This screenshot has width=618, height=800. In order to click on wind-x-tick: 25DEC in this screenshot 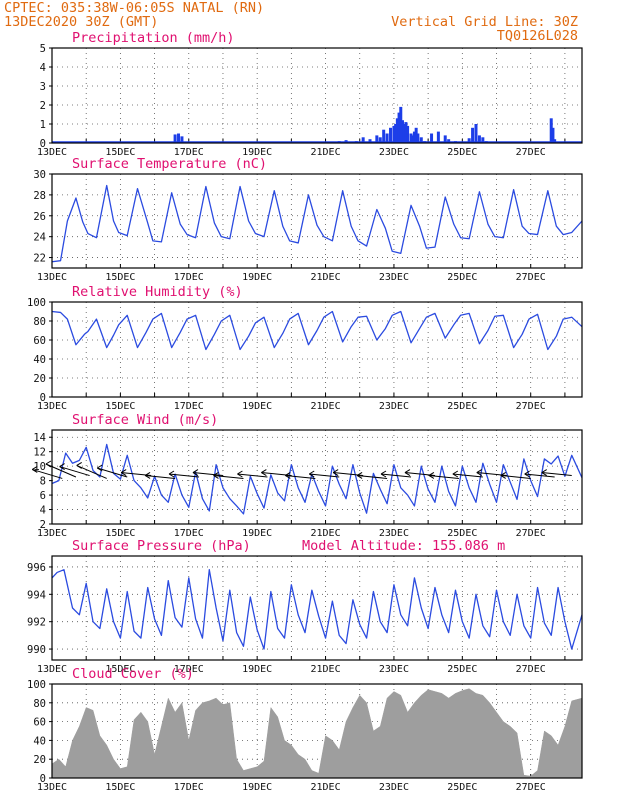, I will do `click(462, 533)`.